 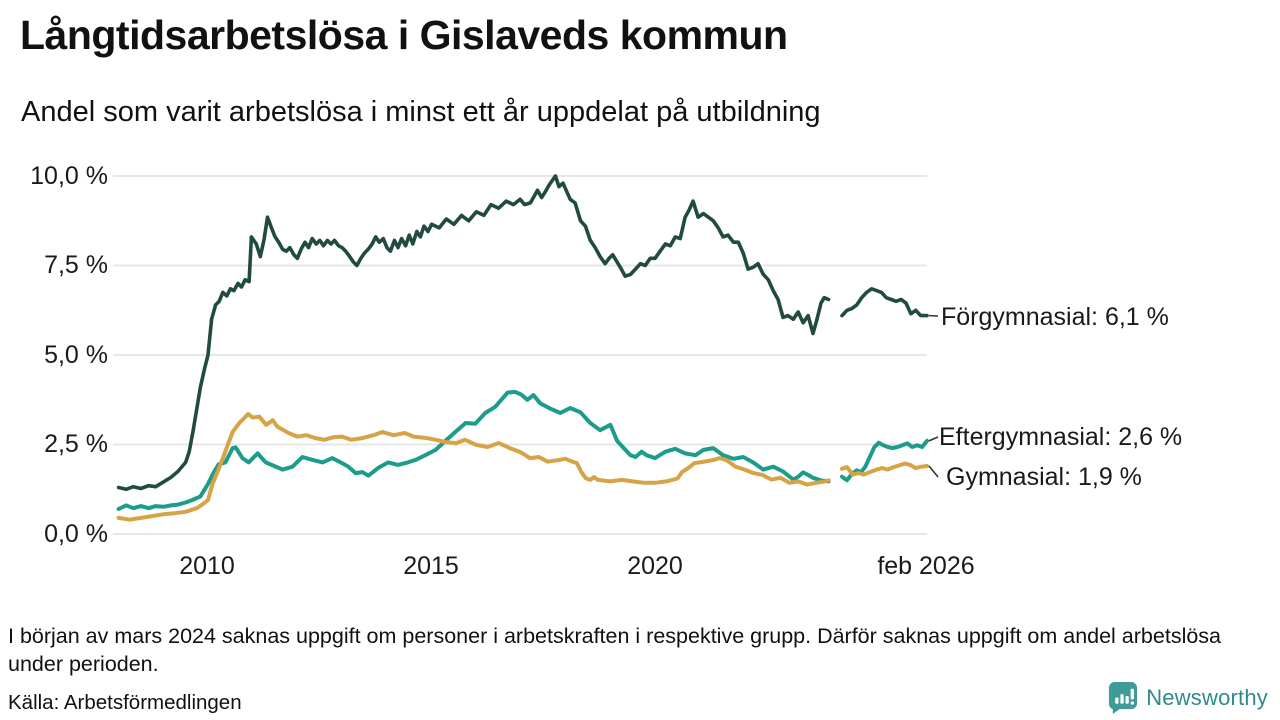 I want to click on x-tick-feb-2026: feb 2026, so click(x=926, y=566).